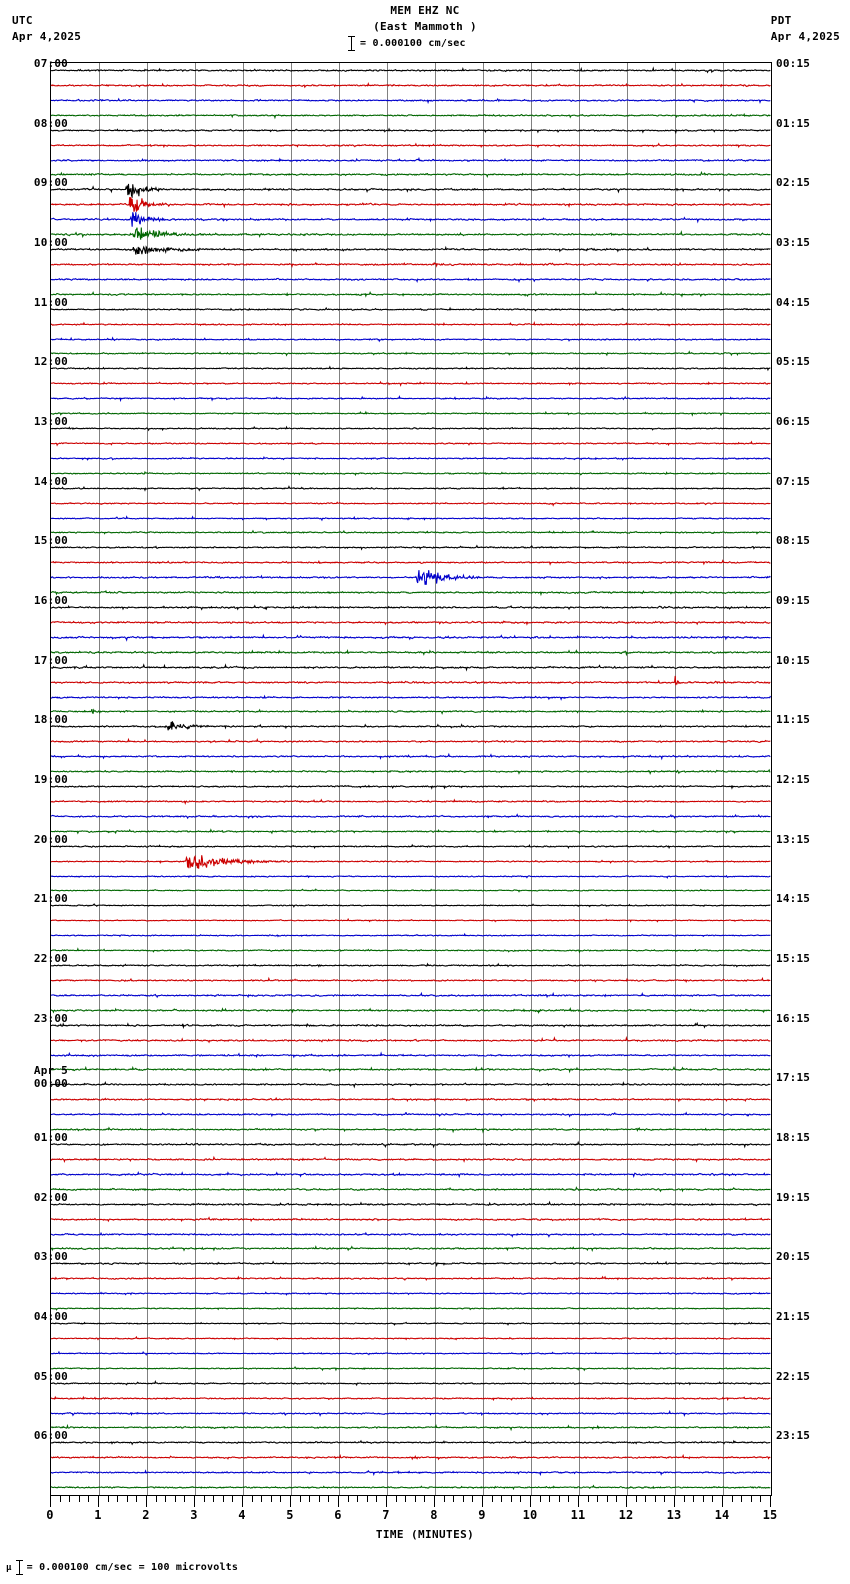  Describe the element at coordinates (793, 362) in the screenshot. I see `right-time-label-5: 05:15` at that location.